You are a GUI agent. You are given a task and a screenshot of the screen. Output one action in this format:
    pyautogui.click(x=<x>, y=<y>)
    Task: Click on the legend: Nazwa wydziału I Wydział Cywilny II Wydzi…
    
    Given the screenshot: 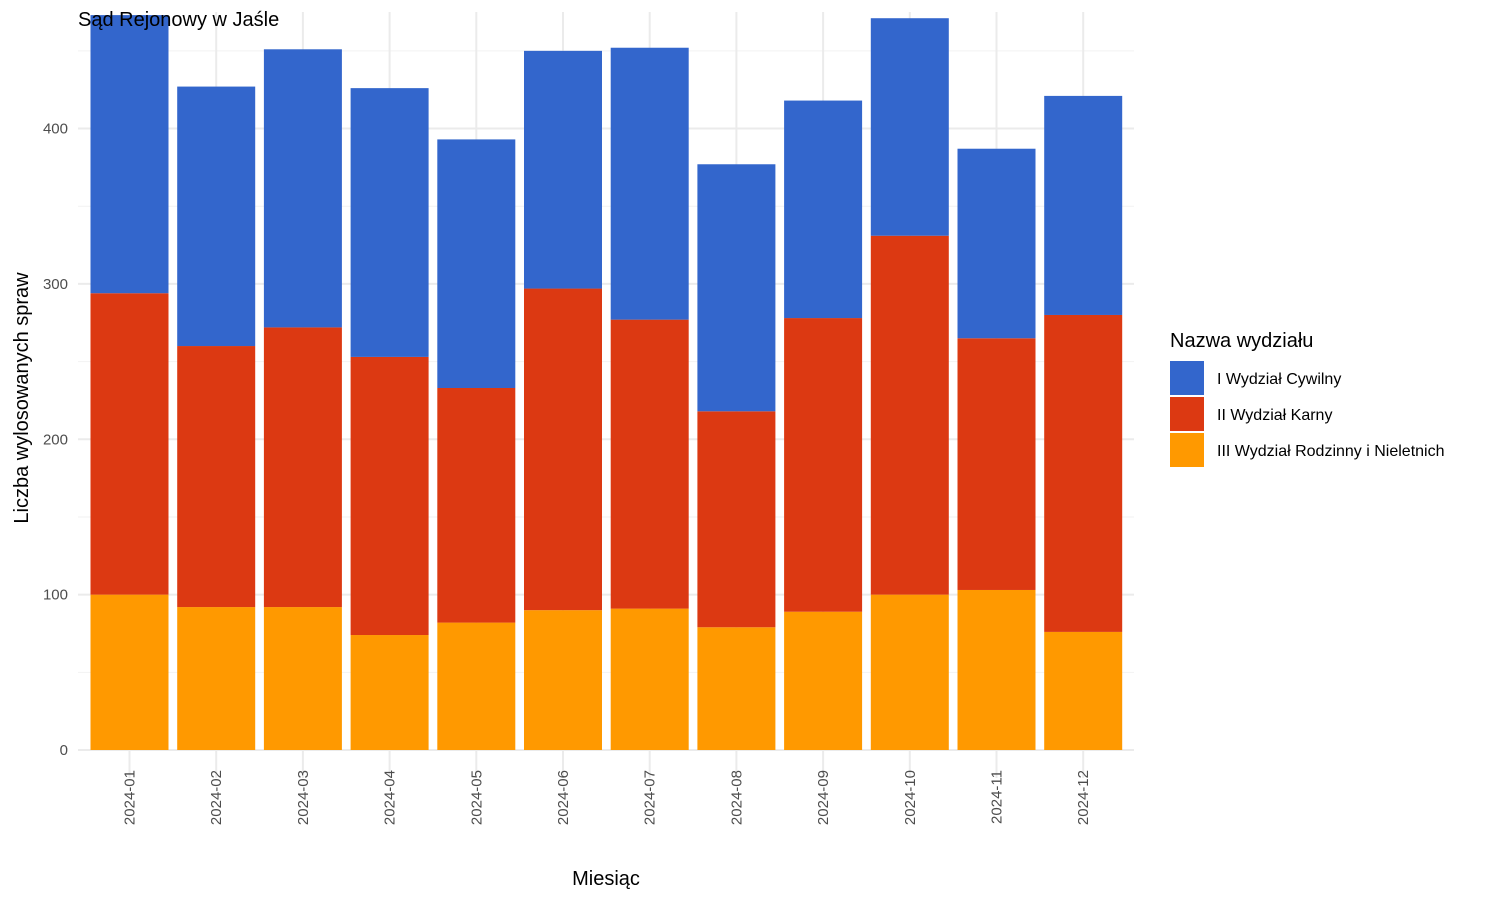 What is the action you would take?
    pyautogui.click(x=1307, y=398)
    